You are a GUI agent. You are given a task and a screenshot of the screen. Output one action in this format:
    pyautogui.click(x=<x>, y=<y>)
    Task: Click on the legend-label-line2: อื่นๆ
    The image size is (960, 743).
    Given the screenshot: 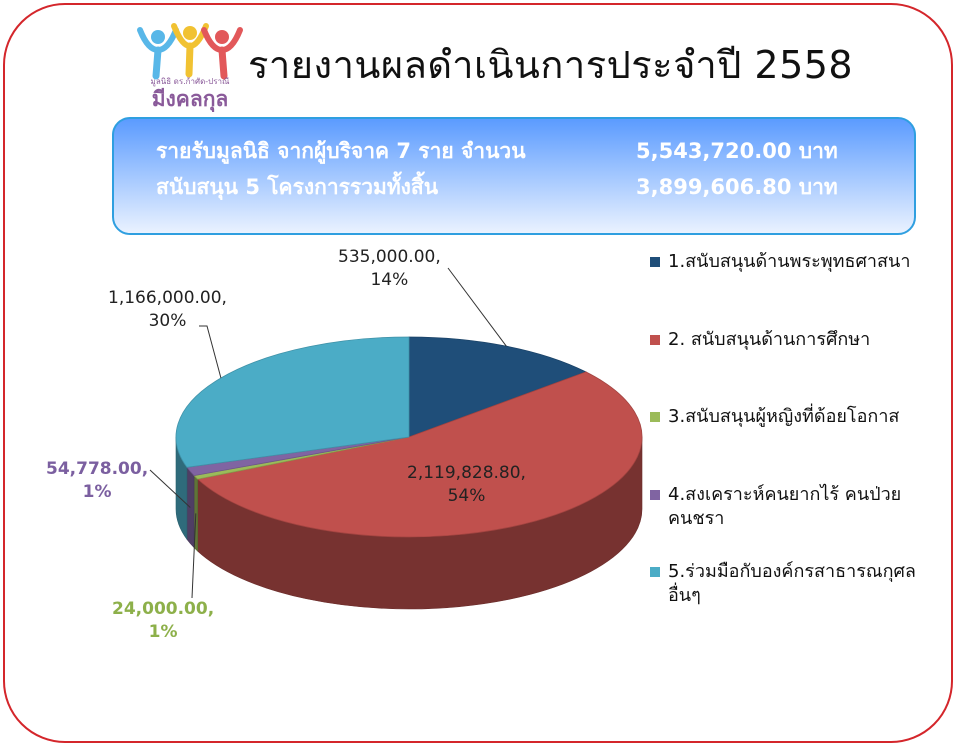 What is the action you would take?
    pyautogui.click(x=684, y=595)
    